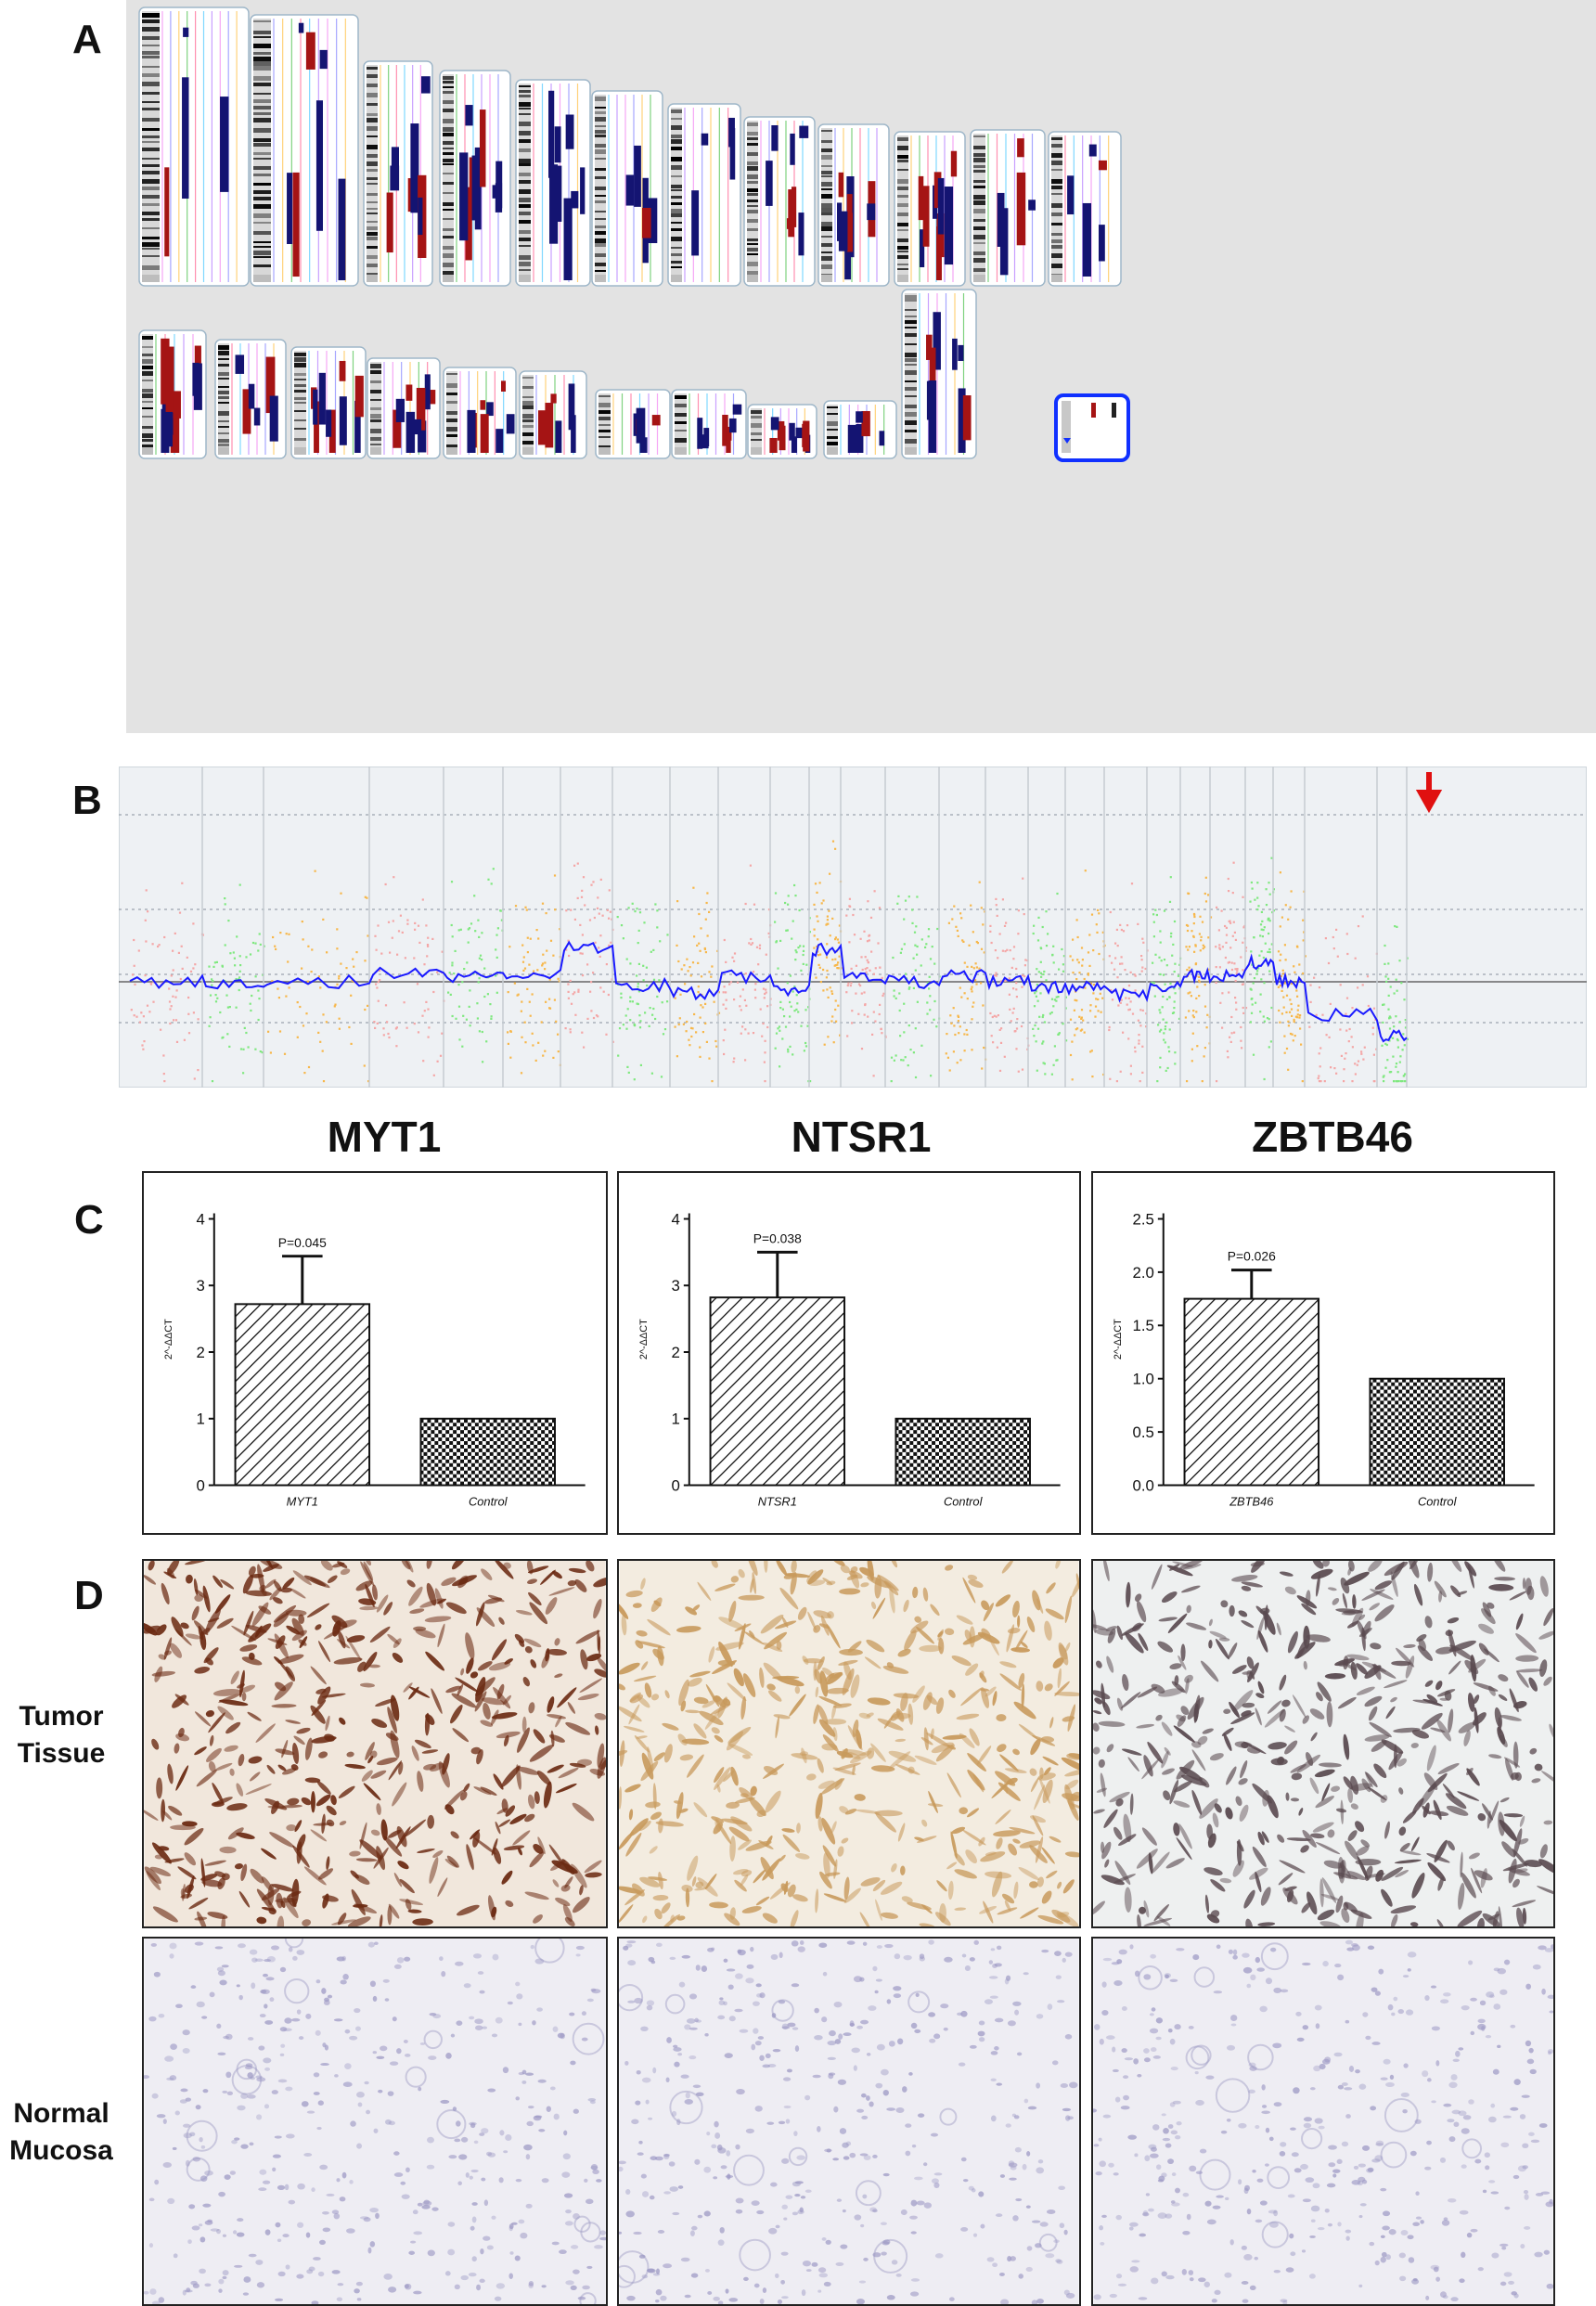 The height and width of the screenshot is (2306, 1596). Describe the element at coordinates (151, 279) in the screenshot. I see `chromosome-label-box` at that location.